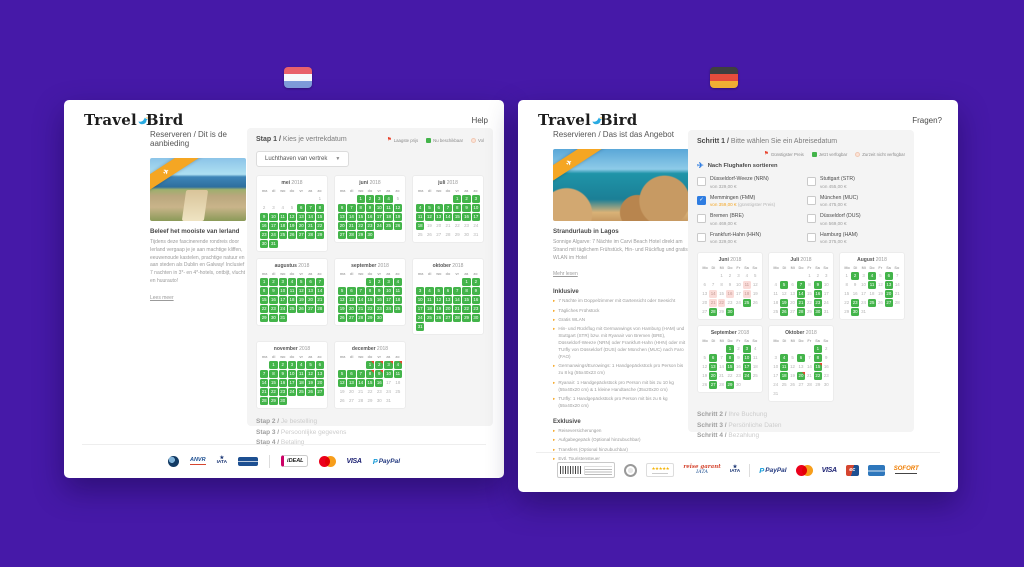 The image size is (1024, 567). Describe the element at coordinates (360, 374) in the screenshot. I see `day-cell: 7` at that location.